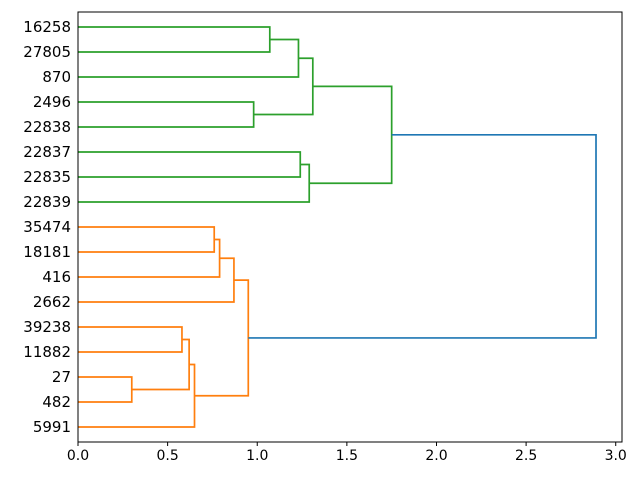 This screenshot has height=480, width=640. I want to click on dendrogram-link-H, so click(147, 239).